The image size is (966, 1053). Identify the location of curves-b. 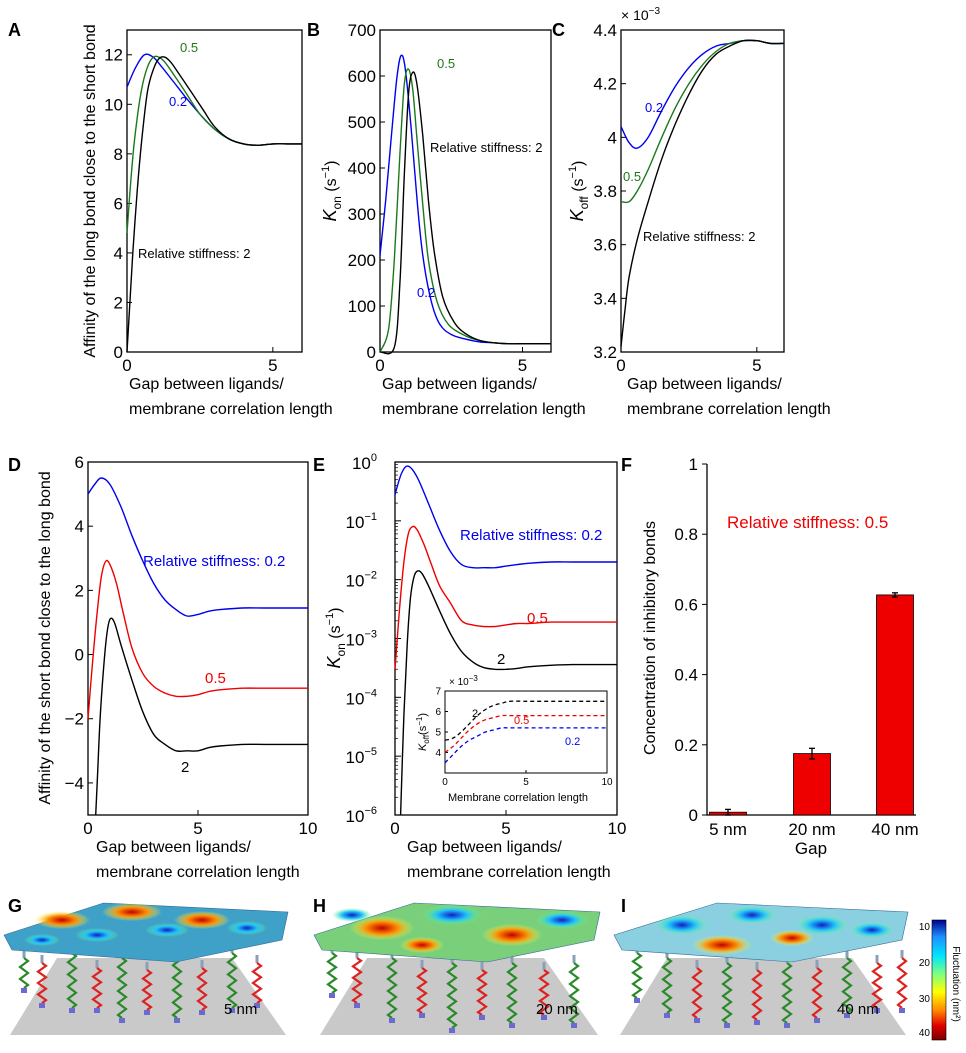
(465, 204).